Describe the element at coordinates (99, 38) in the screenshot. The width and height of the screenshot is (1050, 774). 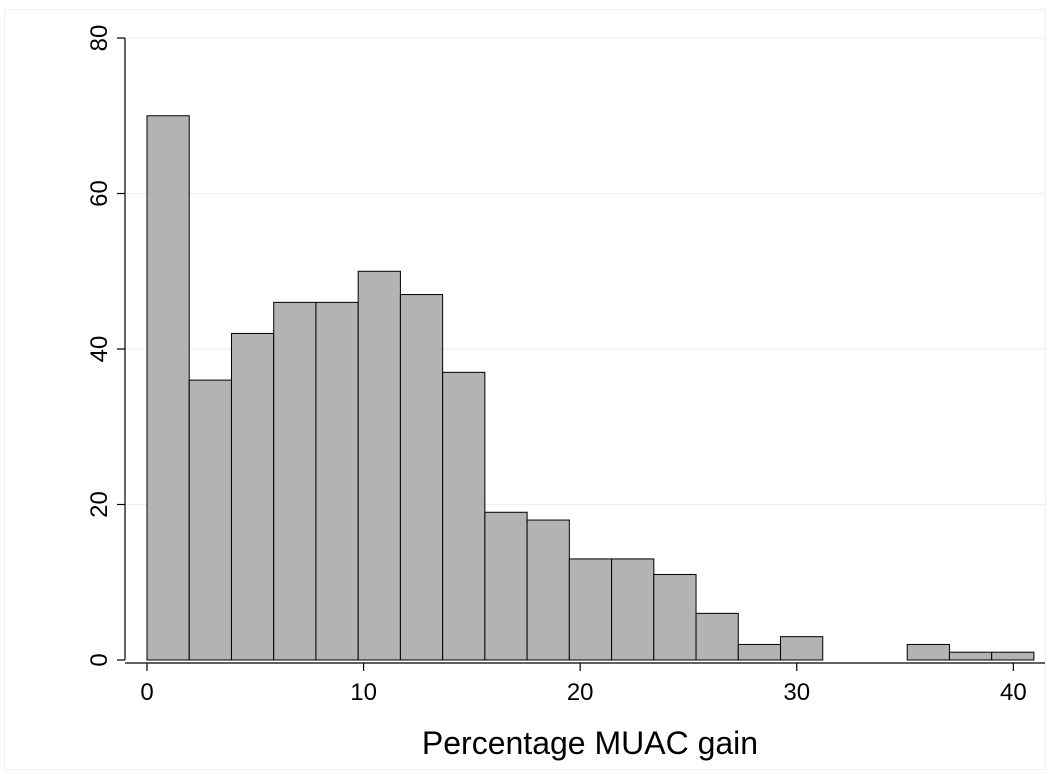
I see `y-tick-label-4: 80` at that location.